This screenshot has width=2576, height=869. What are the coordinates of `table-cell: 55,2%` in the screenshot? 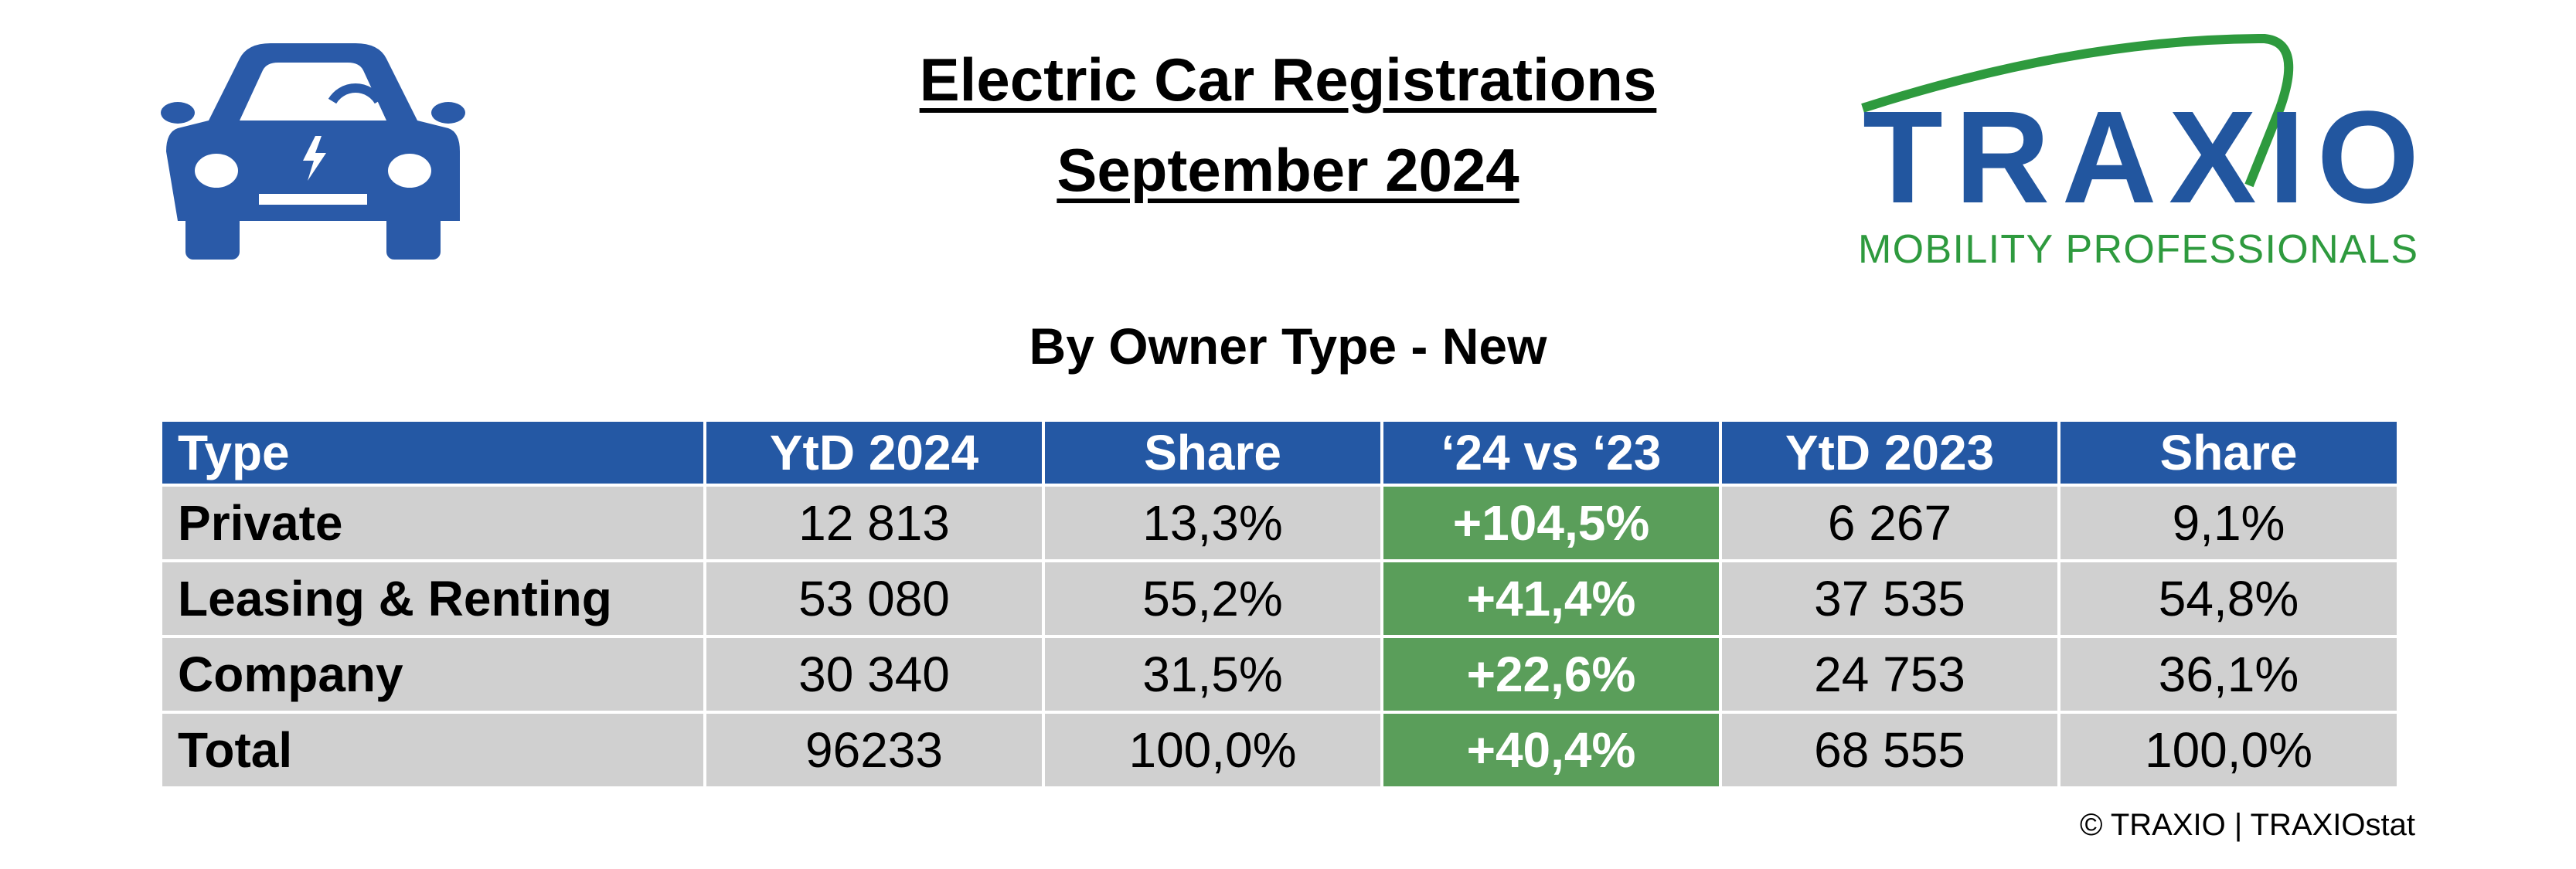 It's located at (1212, 598).